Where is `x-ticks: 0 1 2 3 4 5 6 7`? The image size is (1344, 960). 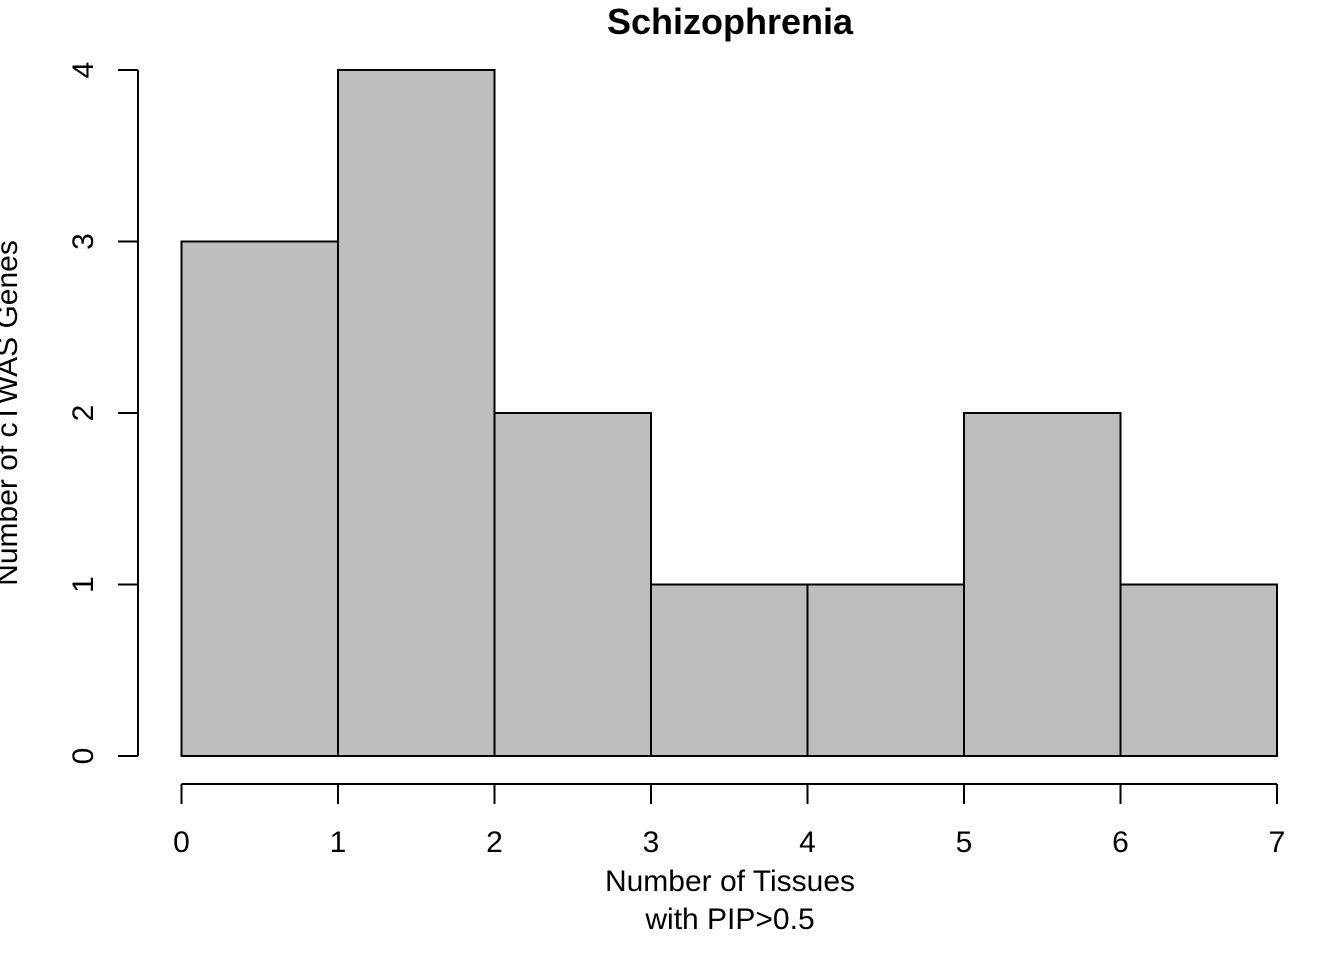 x-ticks: 0 1 2 3 4 5 6 7 is located at coordinates (729, 821).